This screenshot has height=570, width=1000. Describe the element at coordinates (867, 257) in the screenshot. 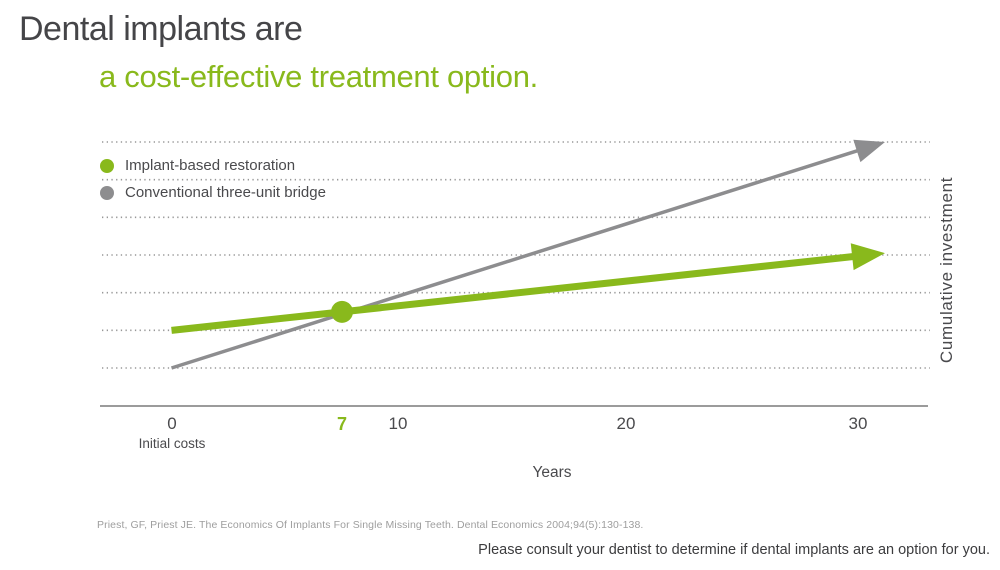

I see `implant-line-arrowhead-icon` at that location.